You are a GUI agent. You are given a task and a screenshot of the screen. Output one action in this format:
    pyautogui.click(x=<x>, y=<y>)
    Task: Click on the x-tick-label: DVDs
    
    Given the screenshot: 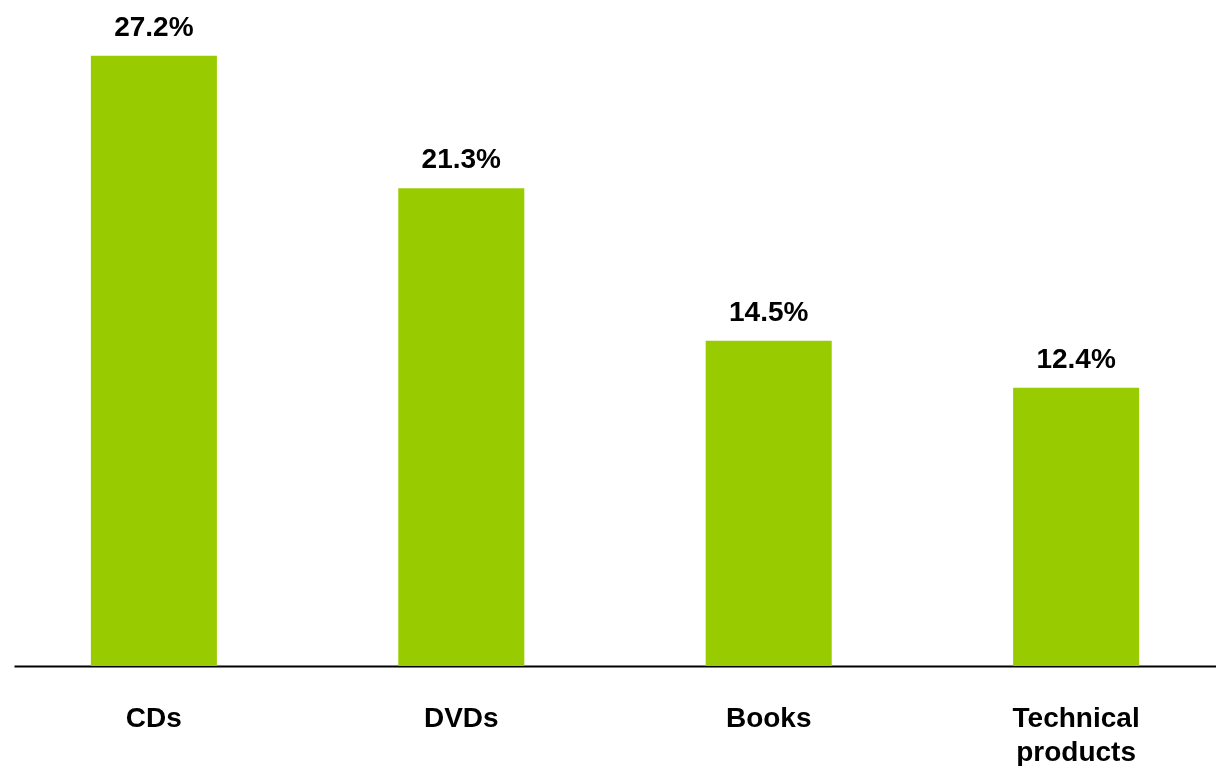 What is the action you would take?
    pyautogui.click(x=461, y=717)
    